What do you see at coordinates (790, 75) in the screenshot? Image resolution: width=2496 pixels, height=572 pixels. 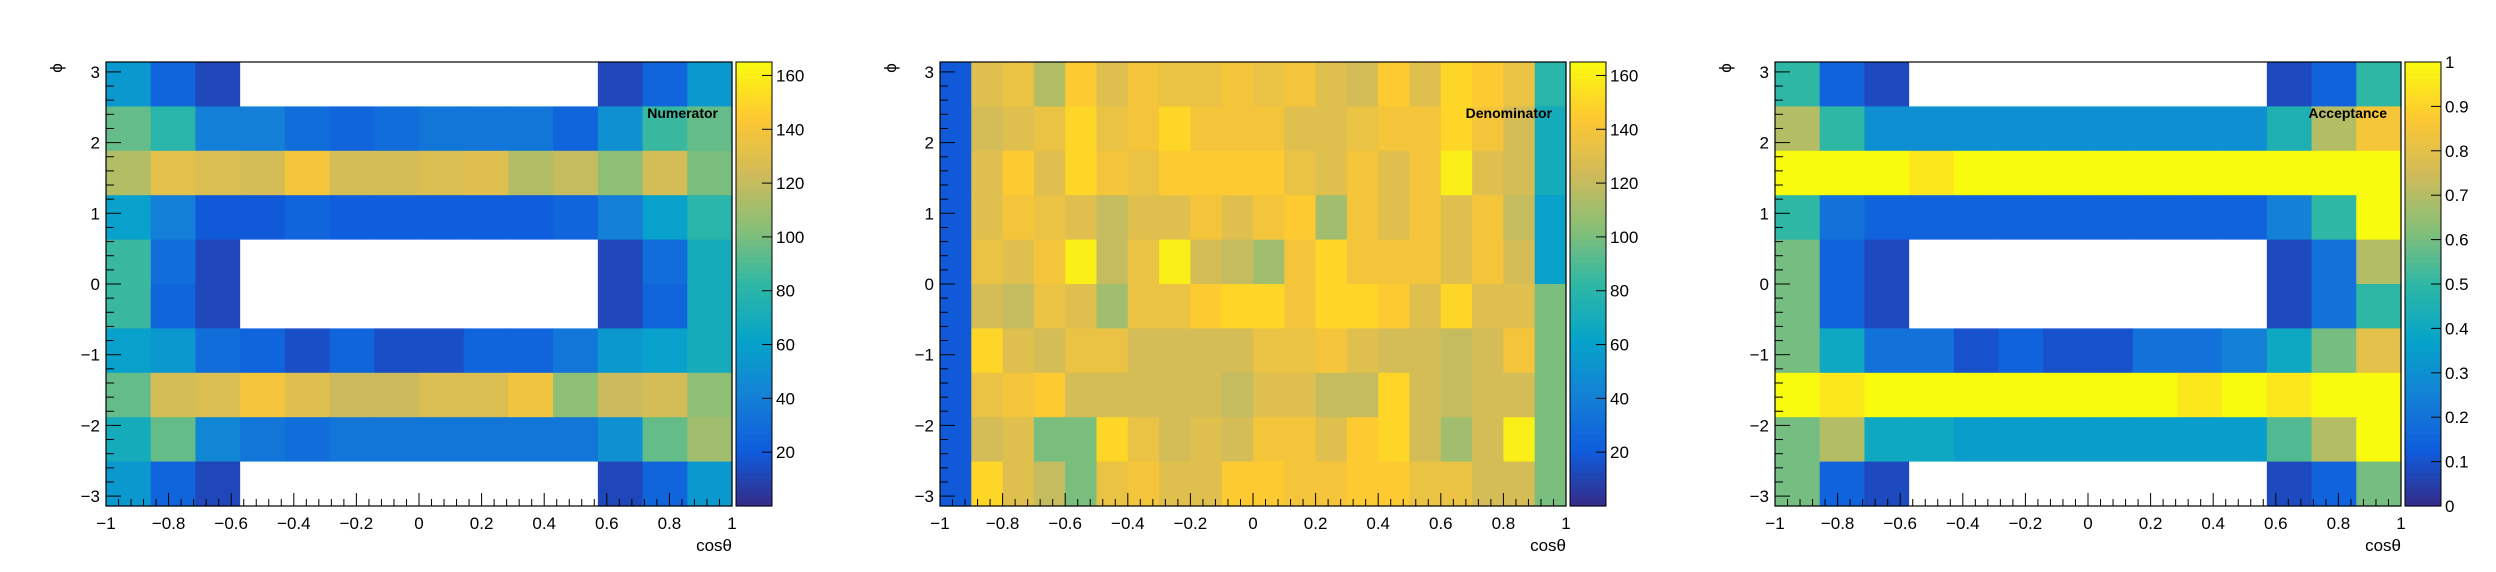 I see `color-bar-tick-label: 160` at bounding box center [790, 75].